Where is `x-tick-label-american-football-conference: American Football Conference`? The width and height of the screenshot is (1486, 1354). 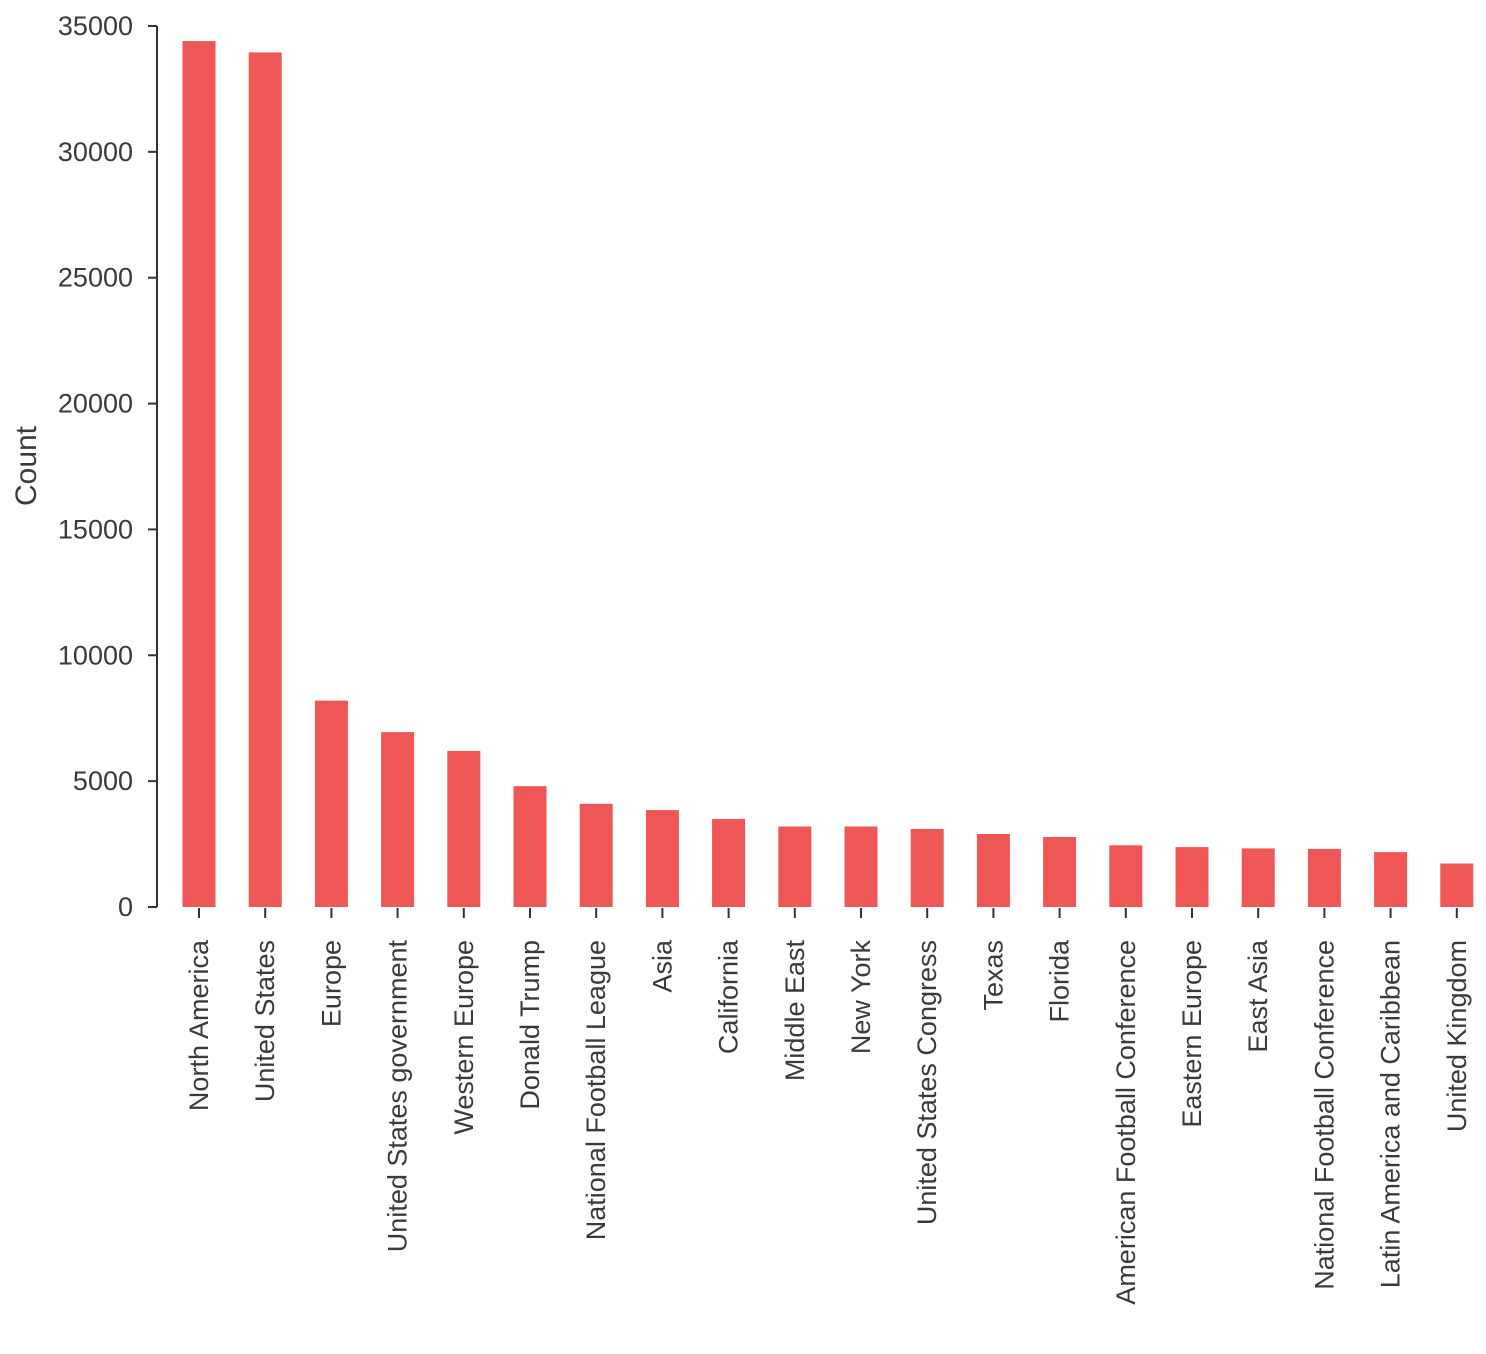
x-tick-label-american-football-conference: American Football Conference is located at coordinates (1126, 1122).